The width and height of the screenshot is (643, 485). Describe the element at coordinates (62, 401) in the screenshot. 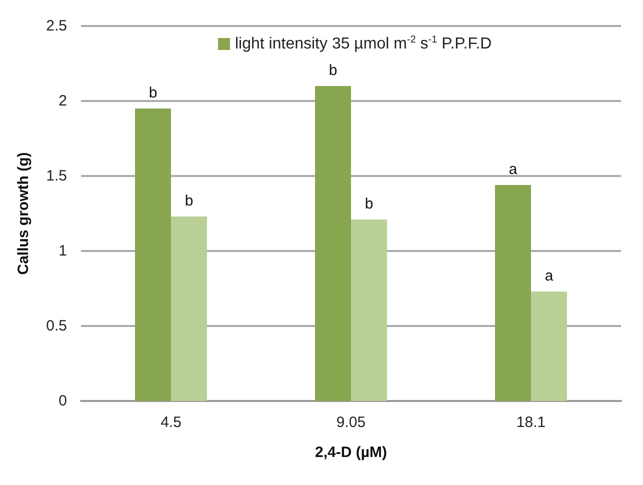

I see `y-tick-label: 0` at that location.